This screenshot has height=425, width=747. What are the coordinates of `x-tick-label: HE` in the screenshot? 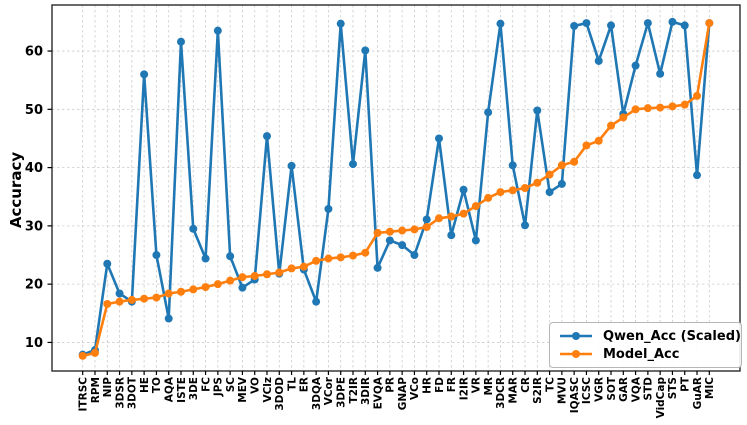 It's located at (145, 385).